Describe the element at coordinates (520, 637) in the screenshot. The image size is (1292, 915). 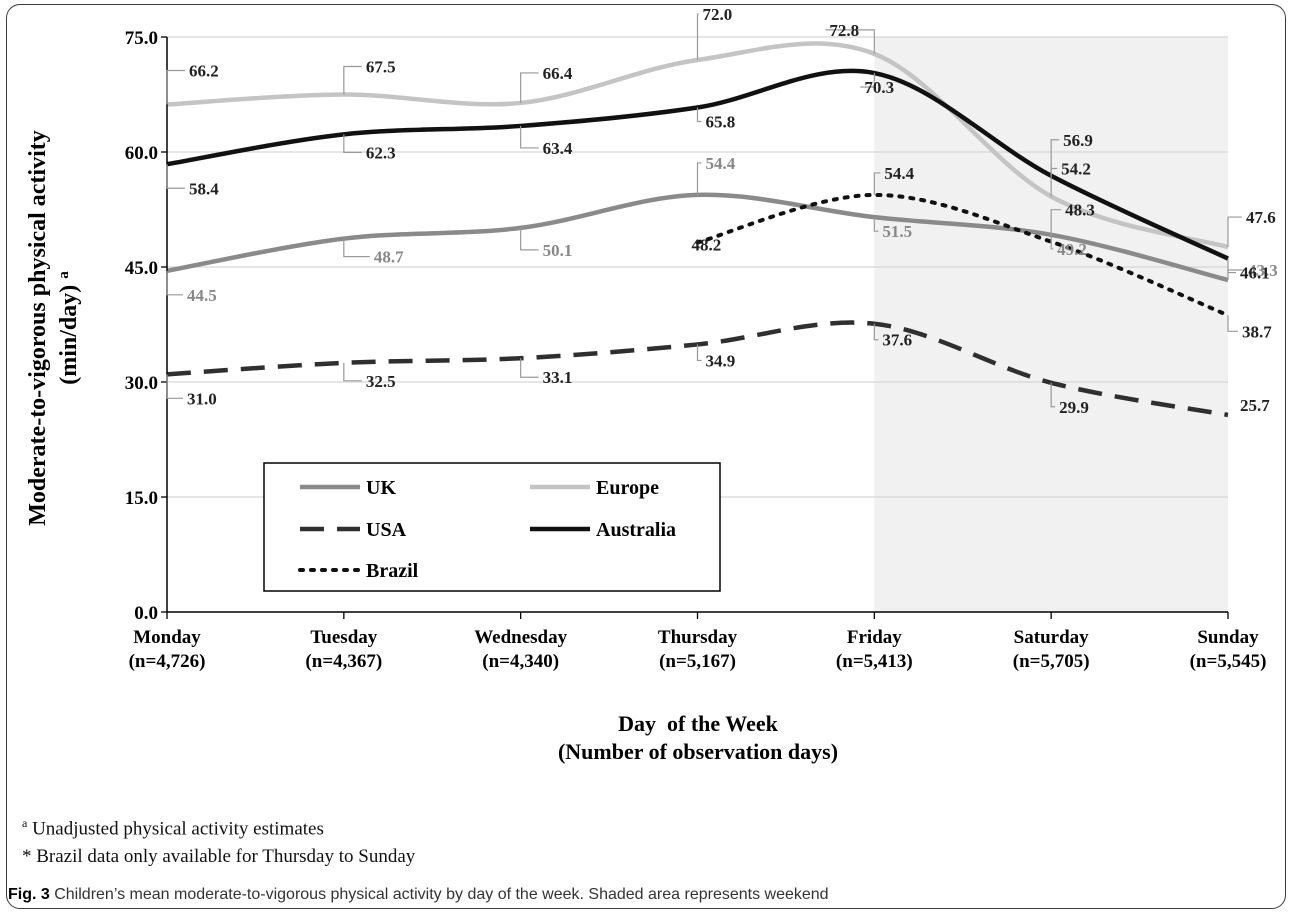
I see `x-tick-label: Wednesday` at that location.